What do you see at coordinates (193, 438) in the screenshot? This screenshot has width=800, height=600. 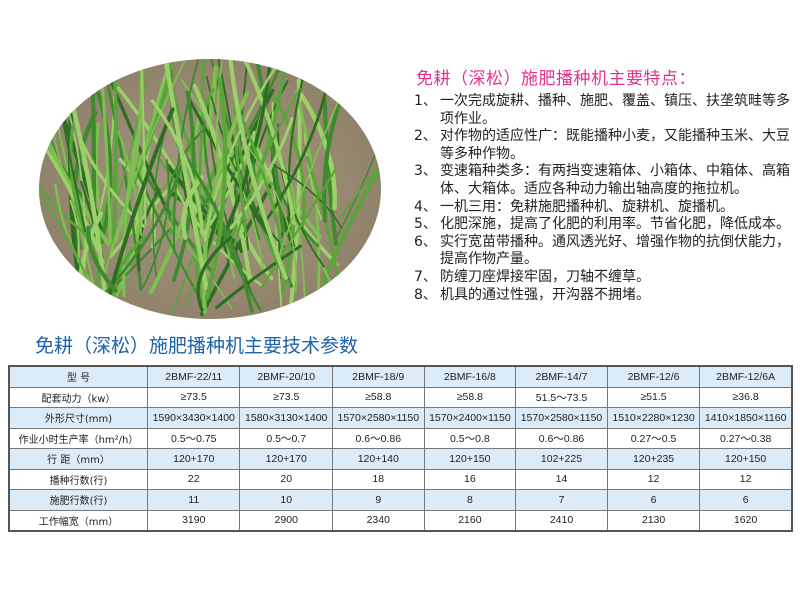 I see `spec-value-cell: 0.5～0.75` at bounding box center [193, 438].